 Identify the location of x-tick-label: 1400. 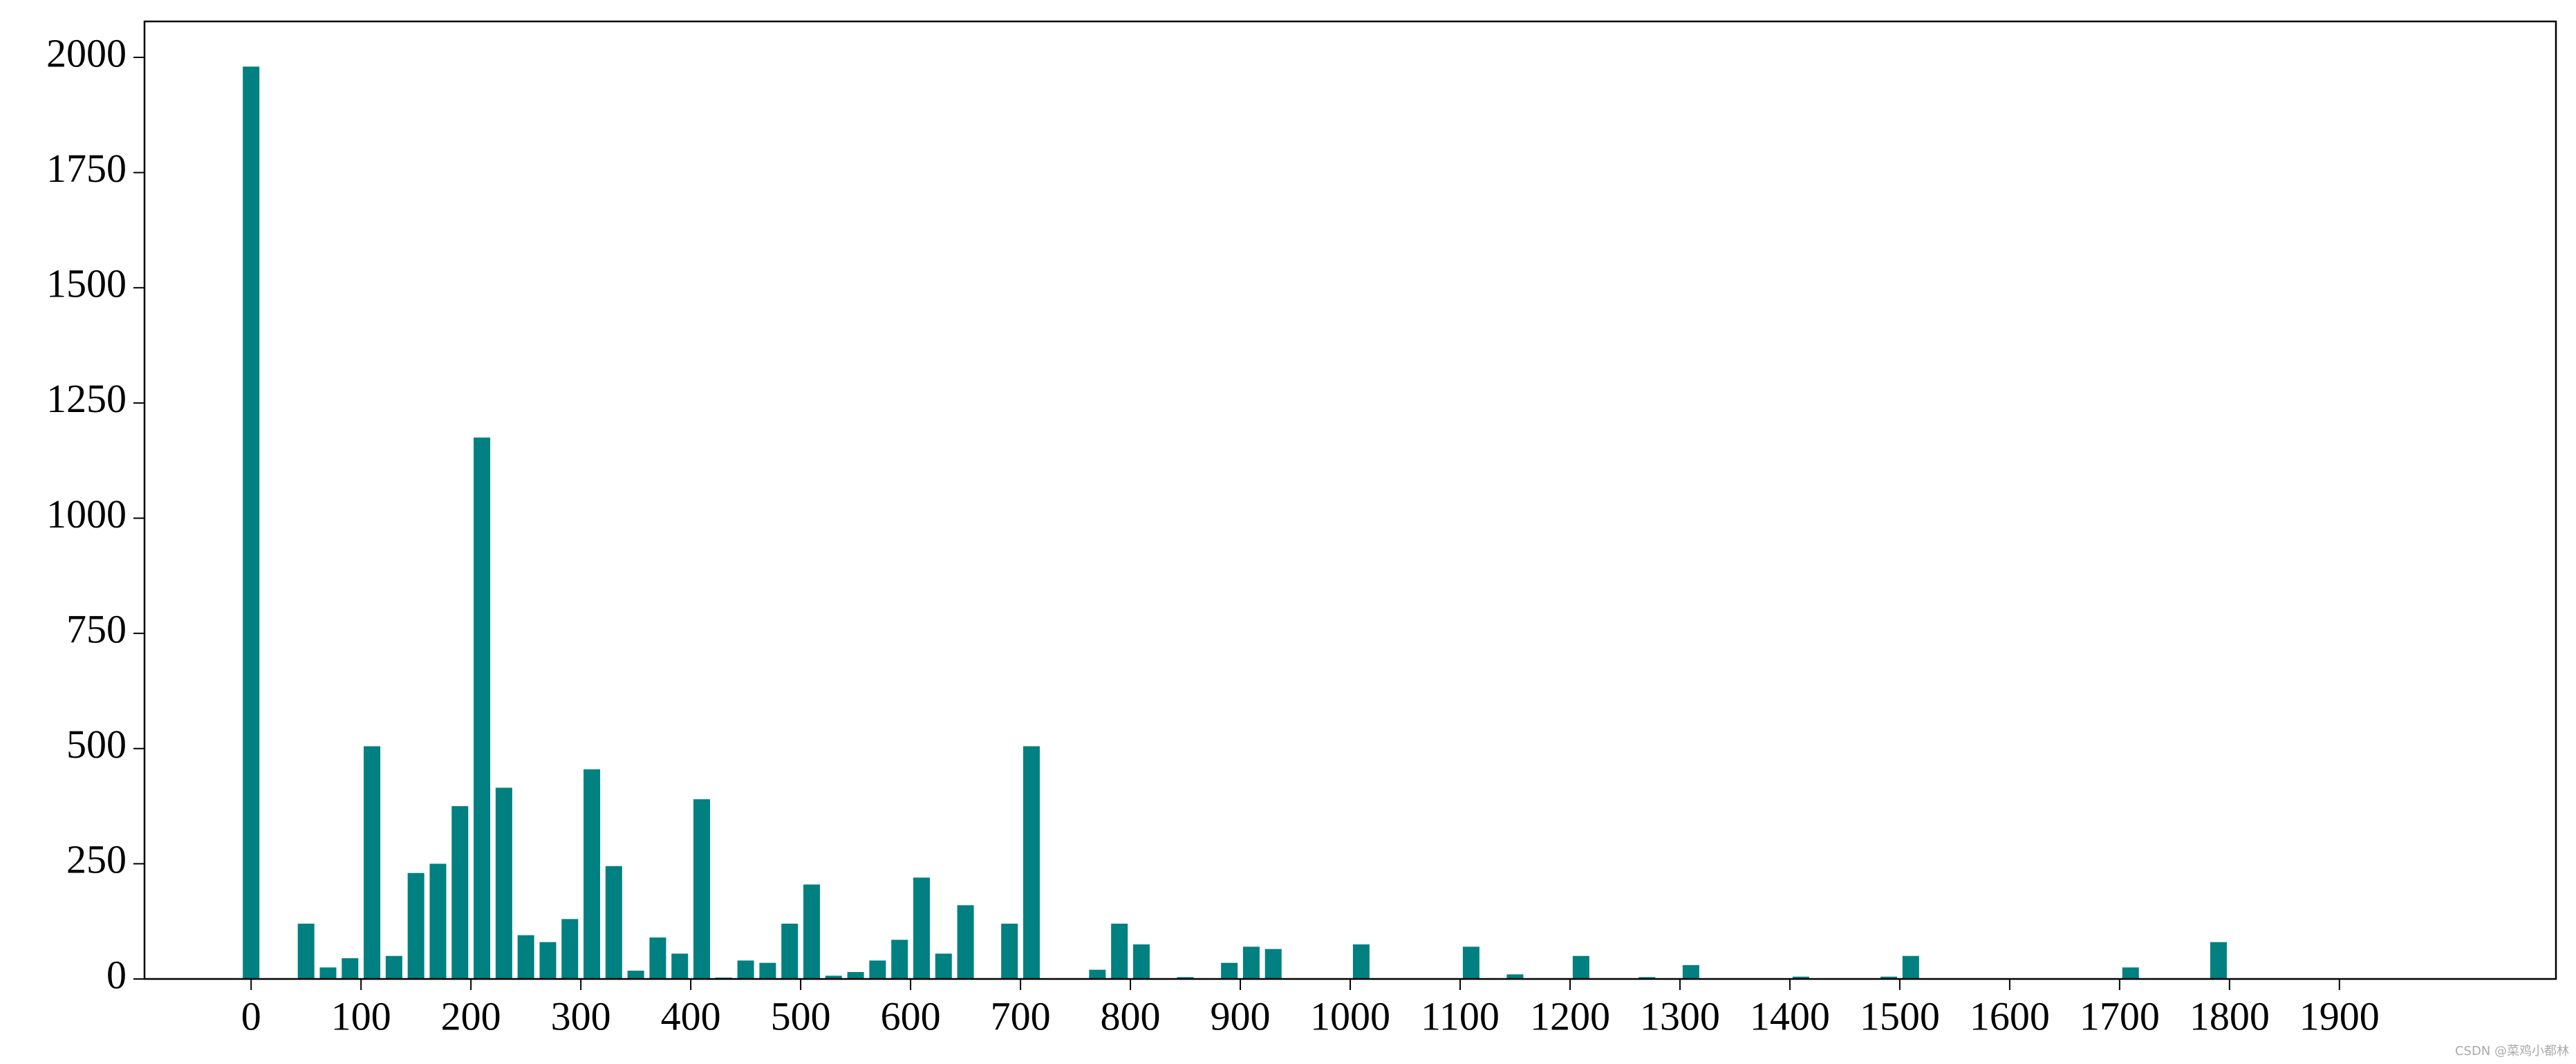
(1790, 1015).